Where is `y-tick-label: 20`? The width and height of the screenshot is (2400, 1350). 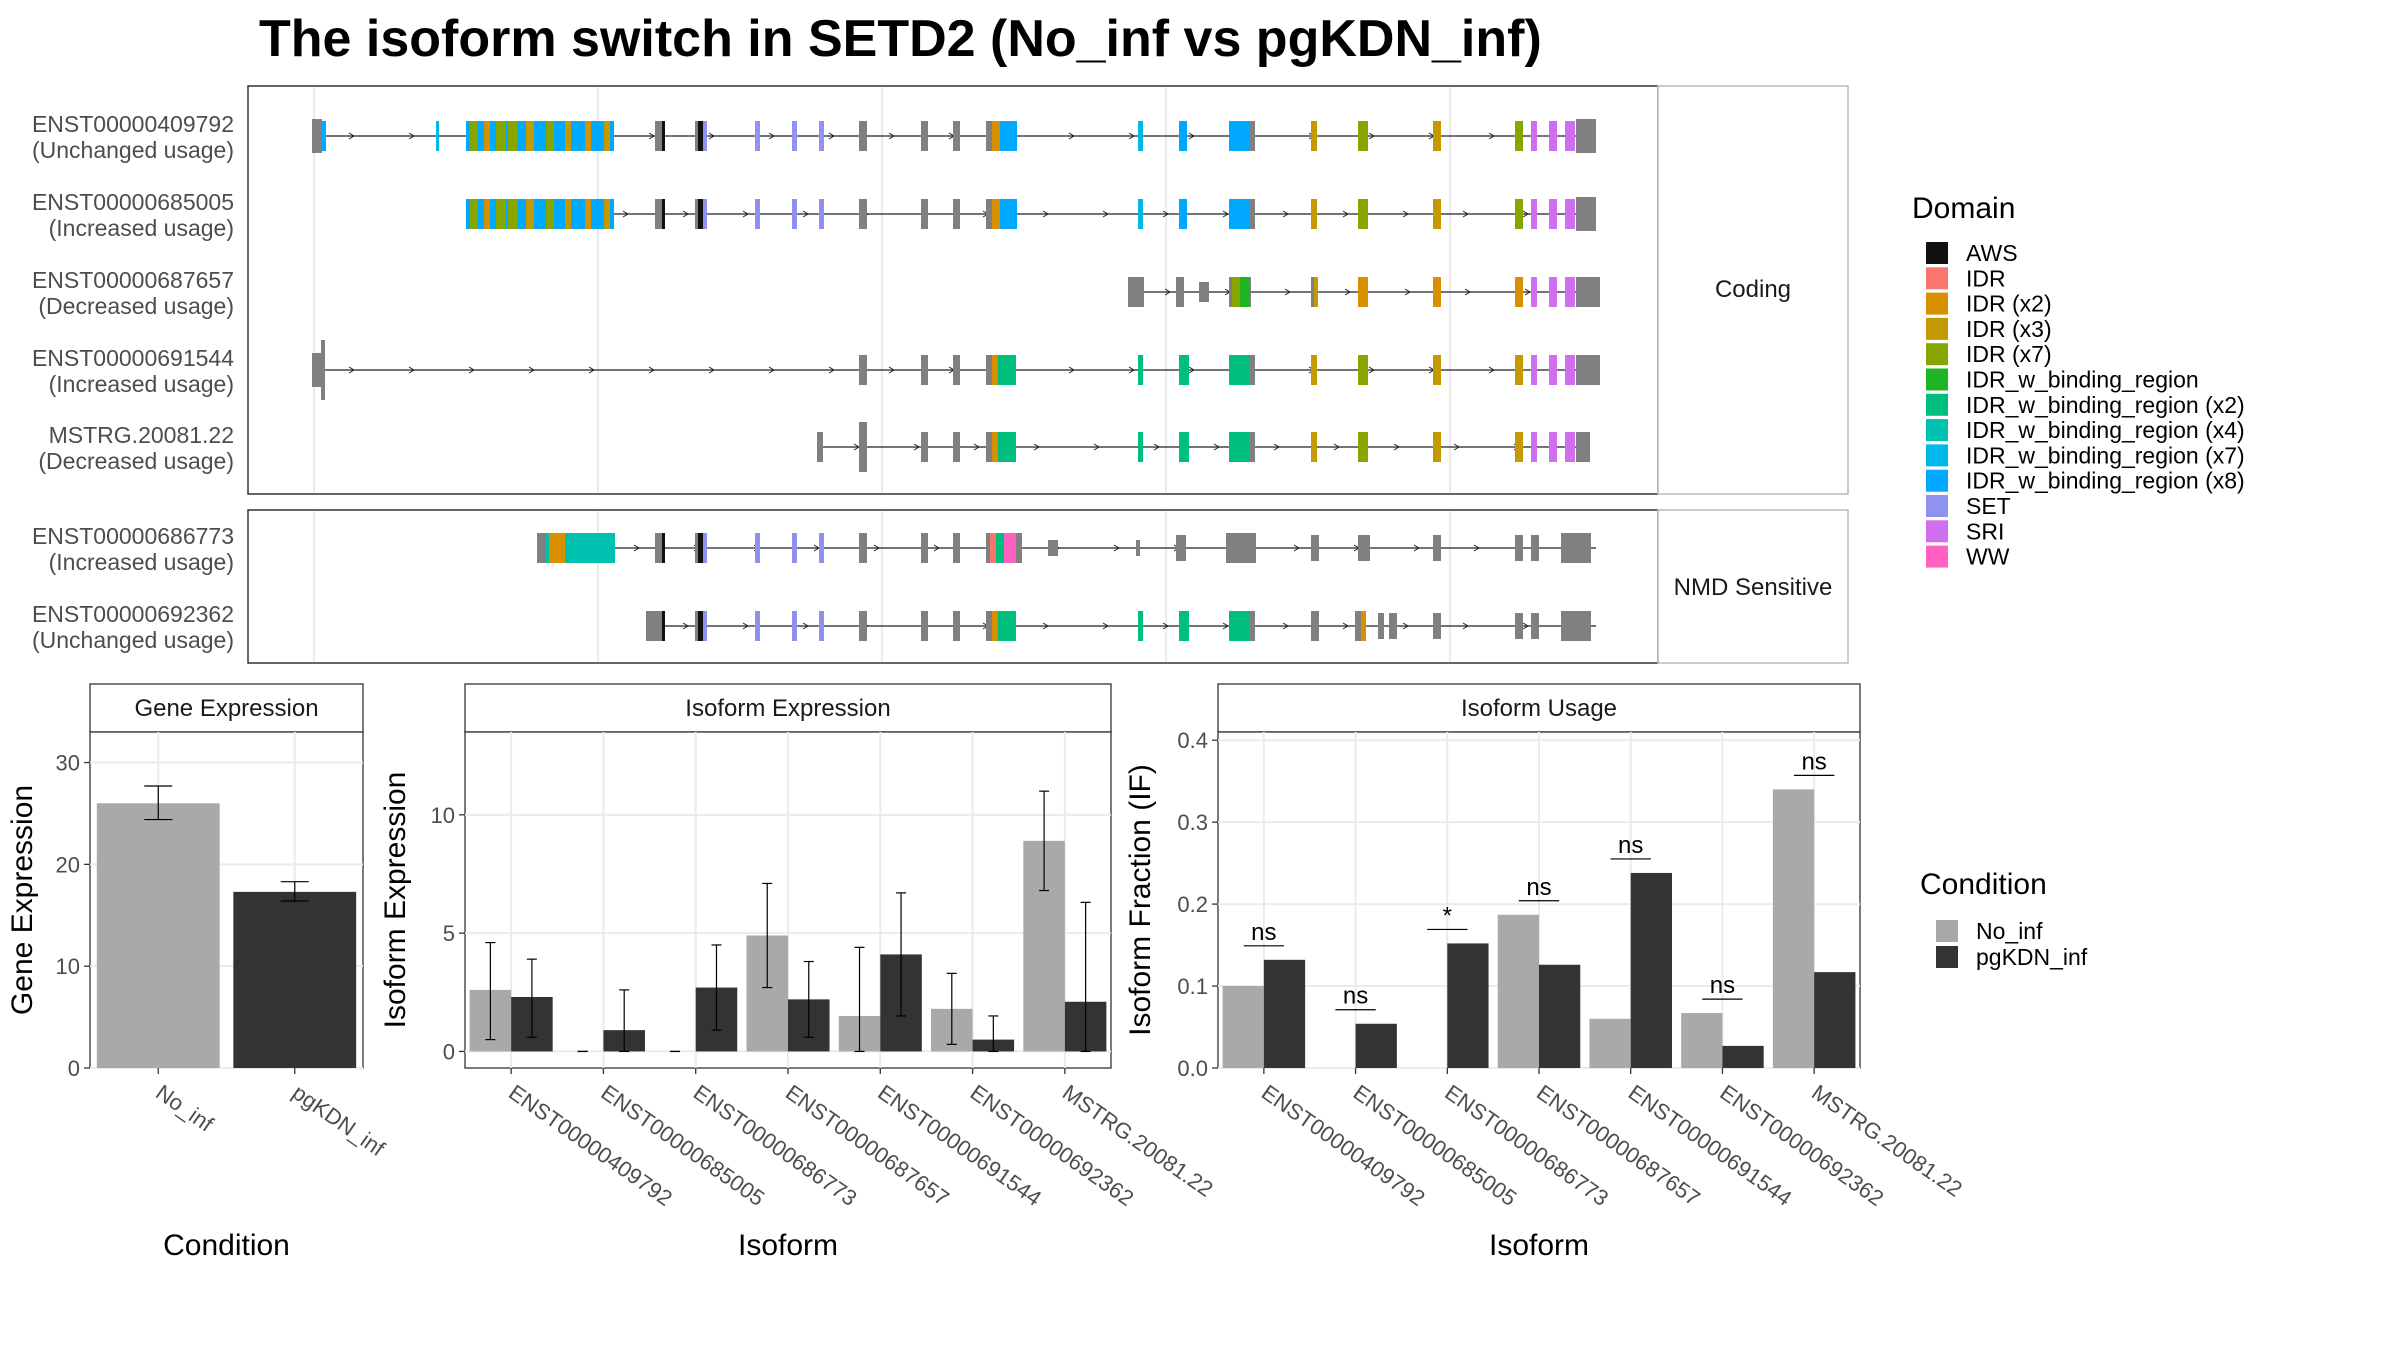
y-tick-label: 20 is located at coordinates (68, 864).